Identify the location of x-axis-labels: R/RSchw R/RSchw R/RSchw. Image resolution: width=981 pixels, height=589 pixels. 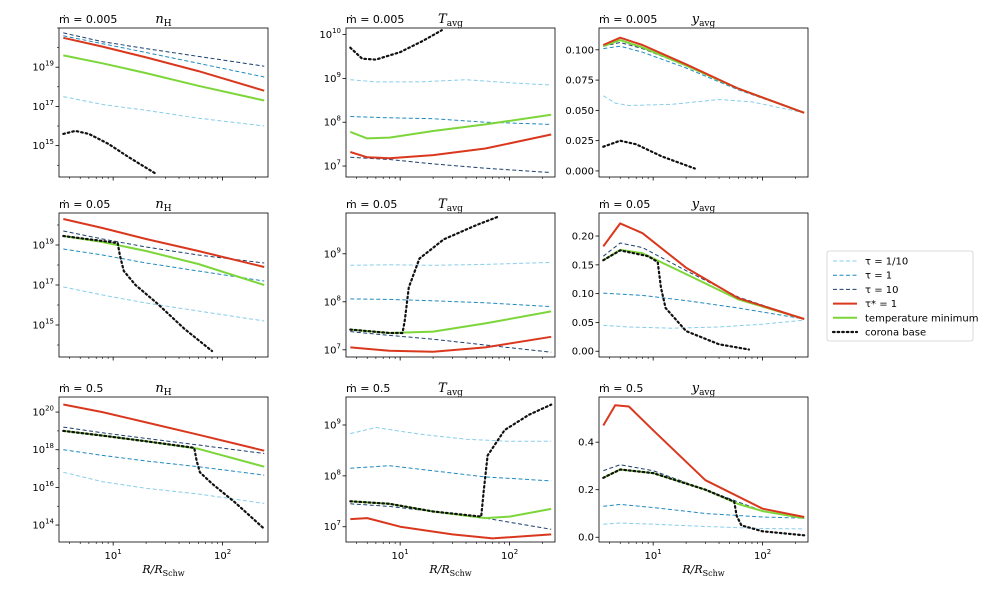
(432, 570).